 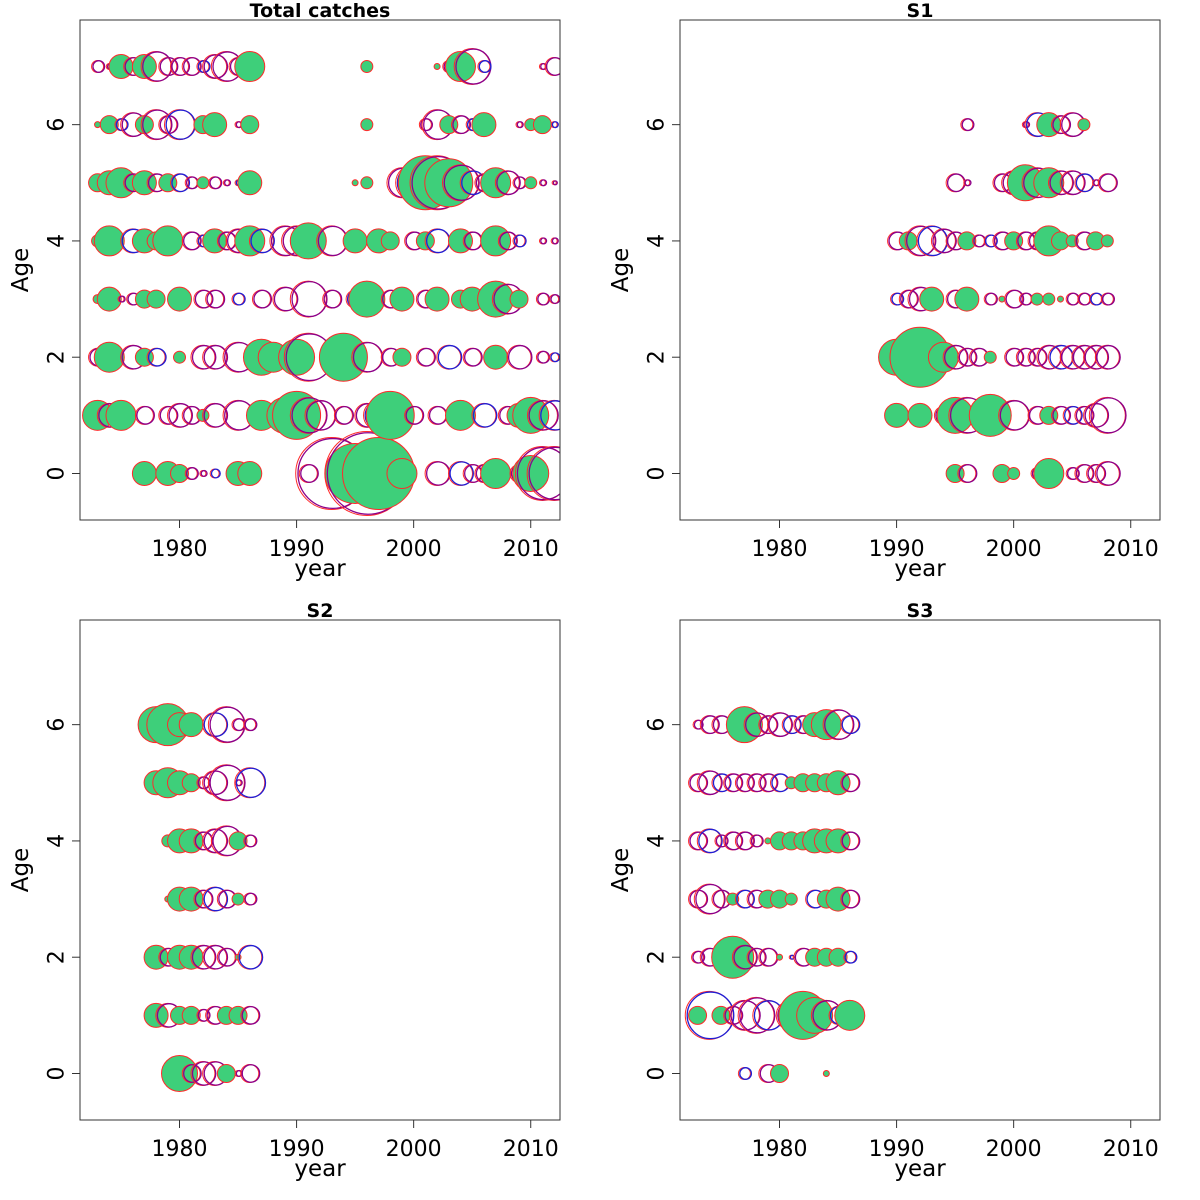 What do you see at coordinates (657, 357) in the screenshot?
I see `y-tick-label: 2` at bounding box center [657, 357].